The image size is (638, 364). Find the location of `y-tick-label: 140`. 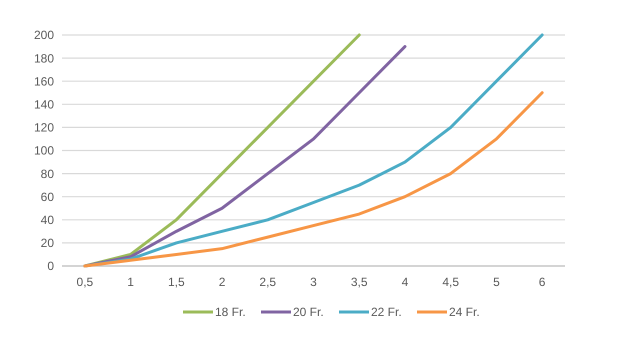

y-tick-label: 140 is located at coordinates (44, 105).